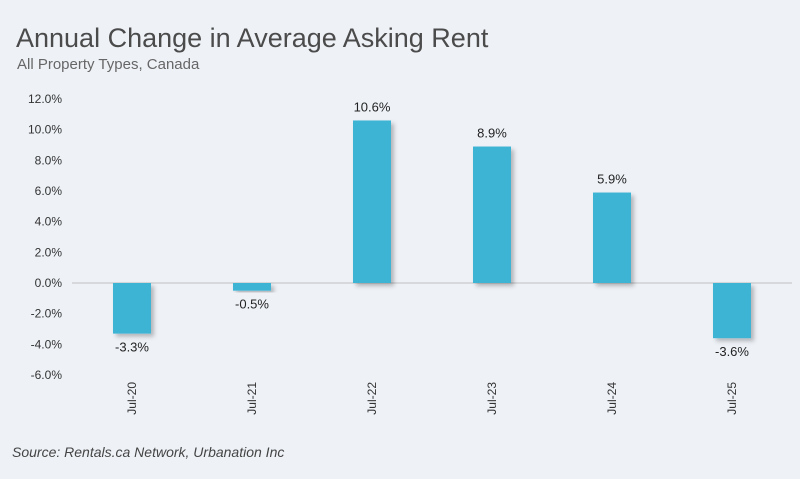 The width and height of the screenshot is (800, 479). Describe the element at coordinates (732, 398) in the screenshot. I see `x-tick-label: Jul-25` at that location.